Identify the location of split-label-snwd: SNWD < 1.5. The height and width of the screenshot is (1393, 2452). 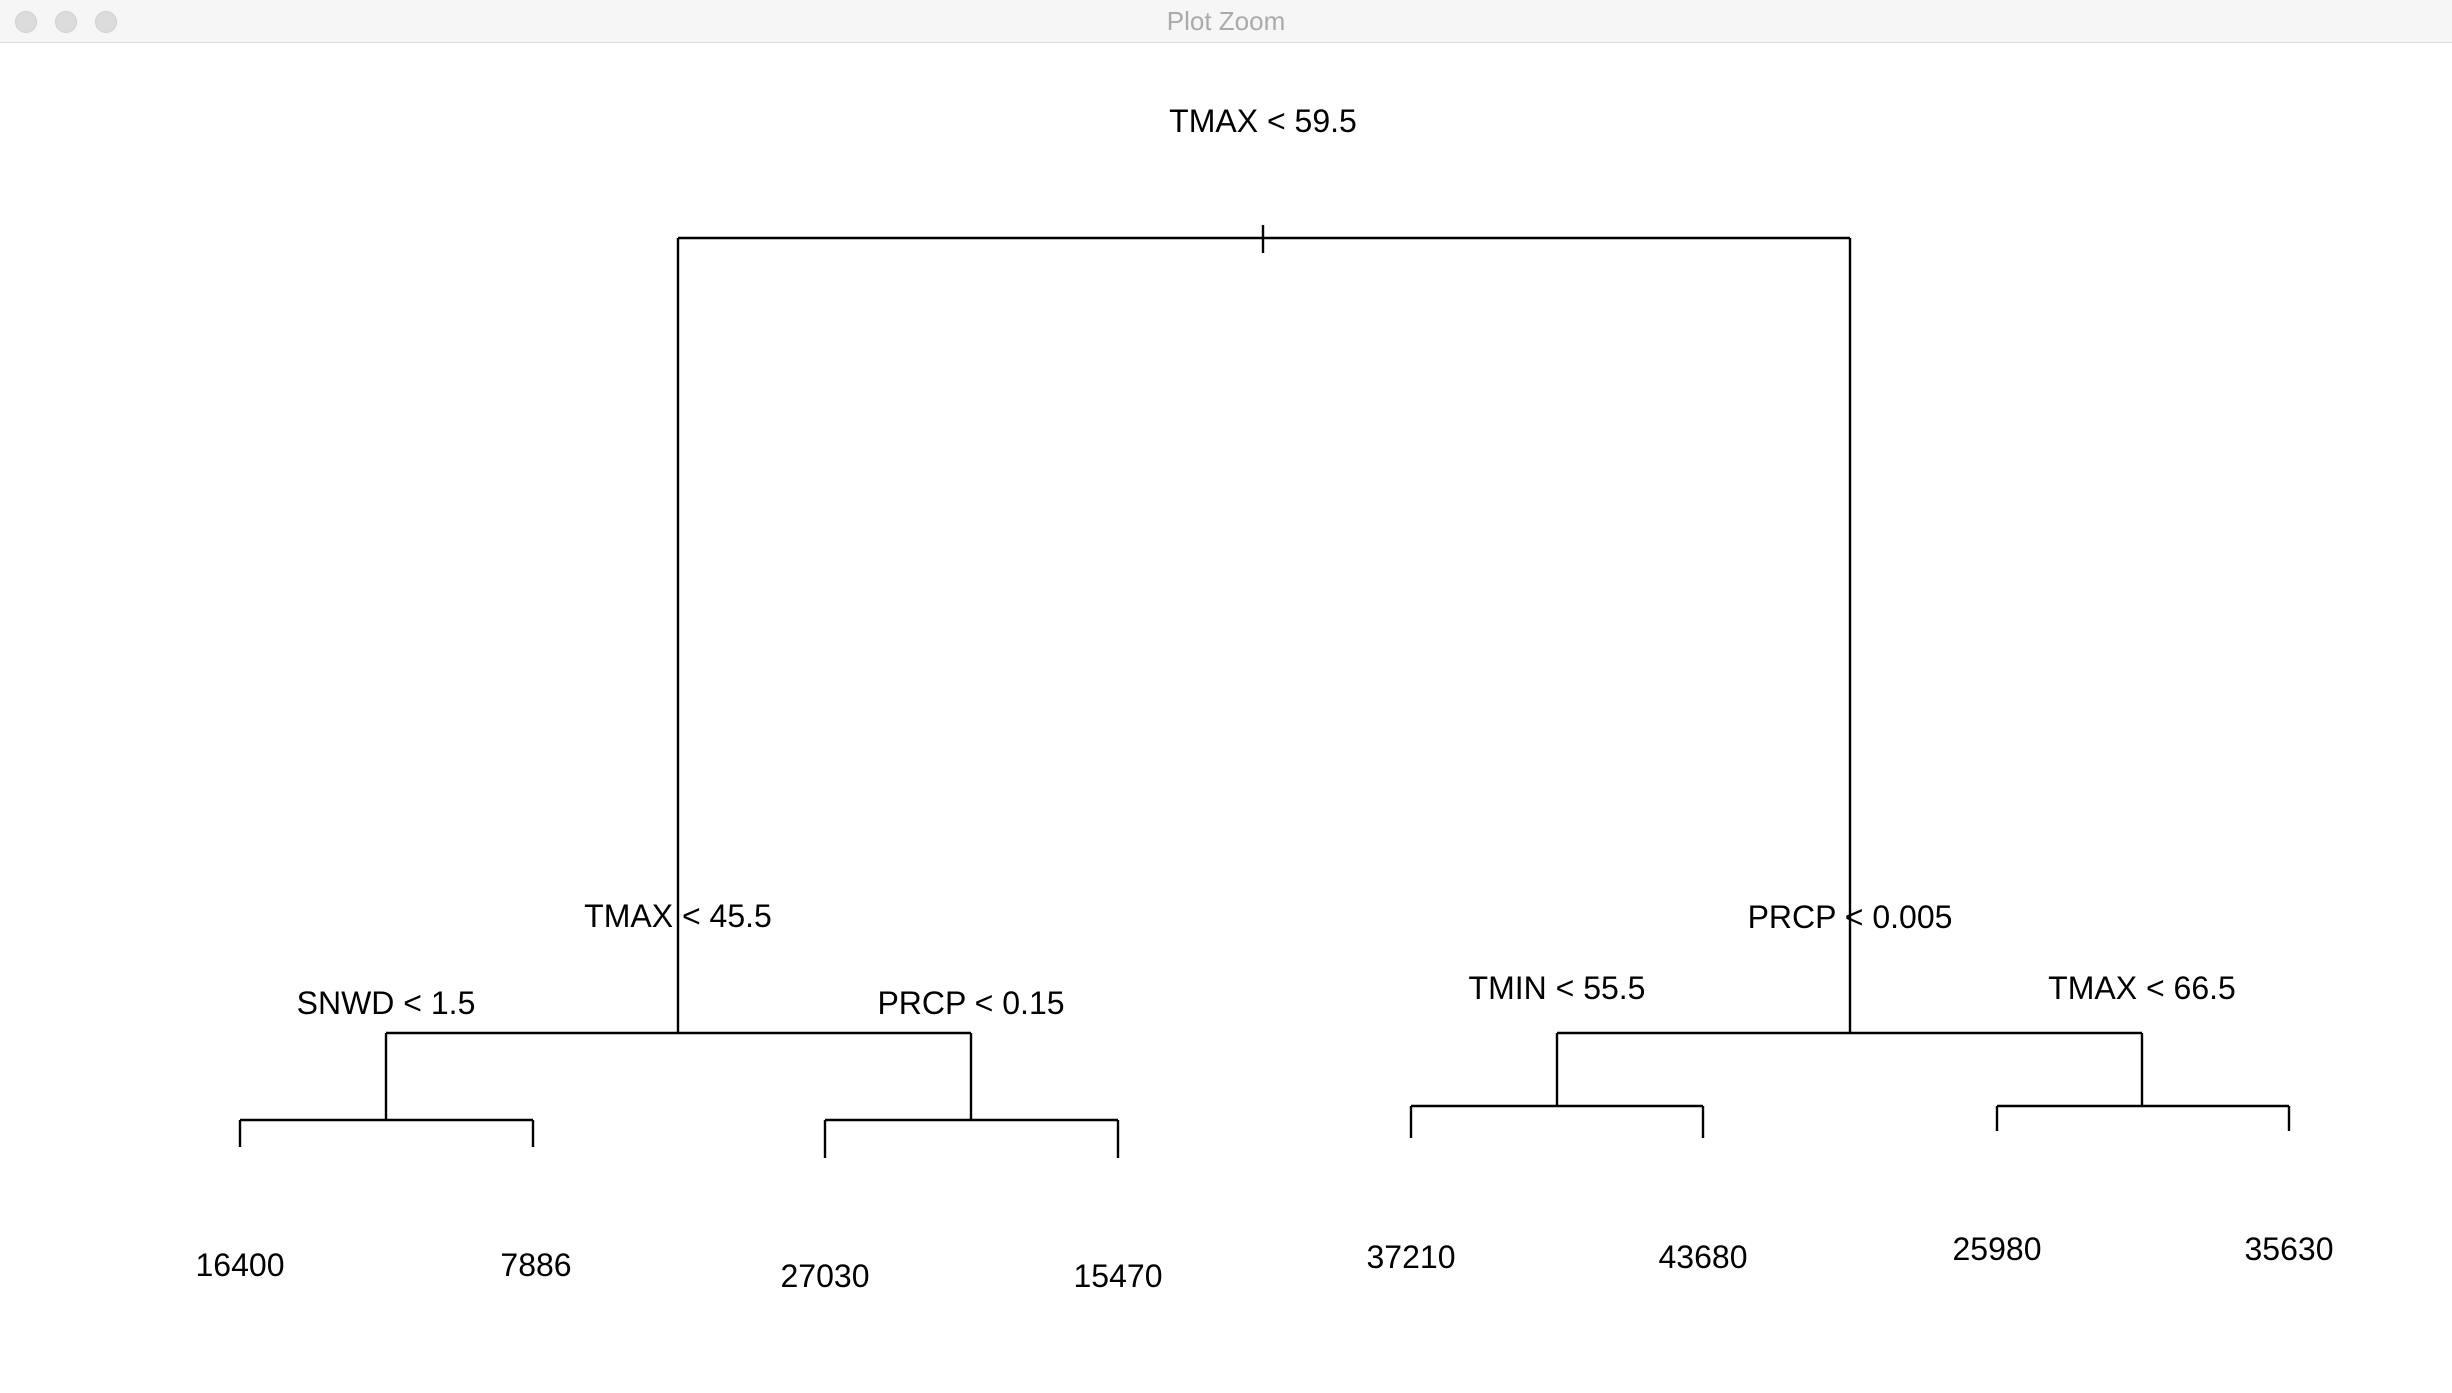
(386, 1003).